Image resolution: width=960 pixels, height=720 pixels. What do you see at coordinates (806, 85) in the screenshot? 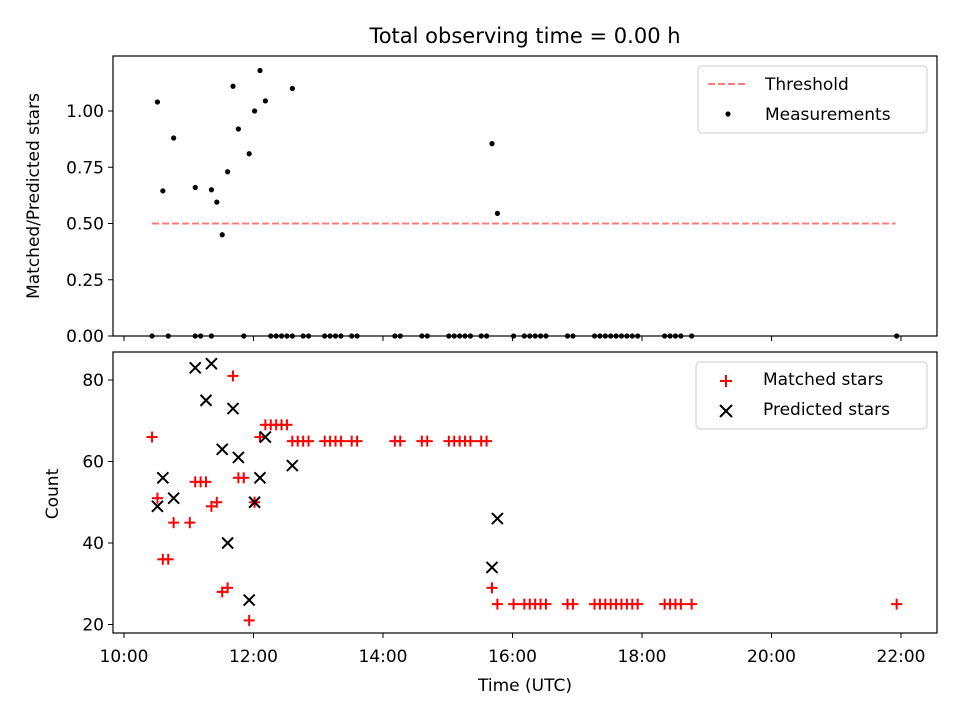
I see `legend-threshold-label: Threshold` at bounding box center [806, 85].